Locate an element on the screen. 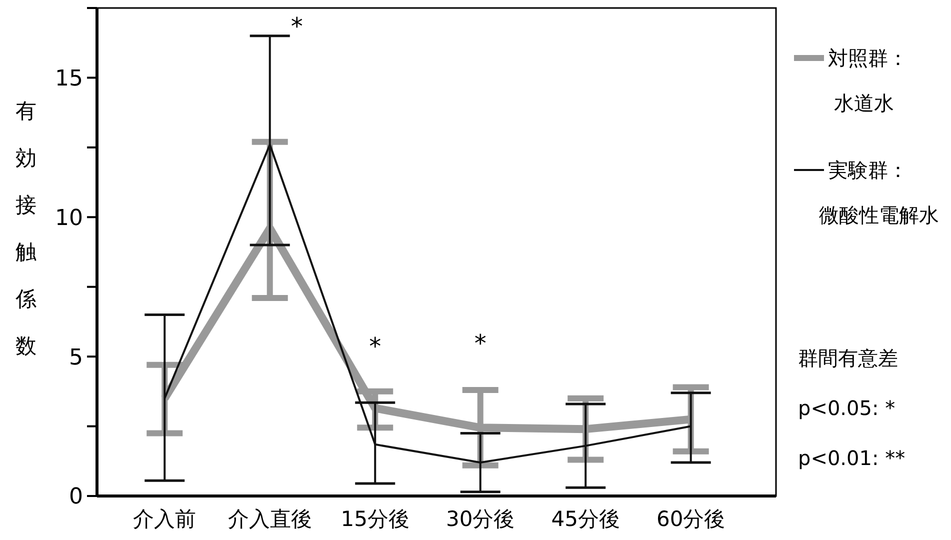  legend-label: 実験群：微酸性電解水 is located at coordinates (879, 192).